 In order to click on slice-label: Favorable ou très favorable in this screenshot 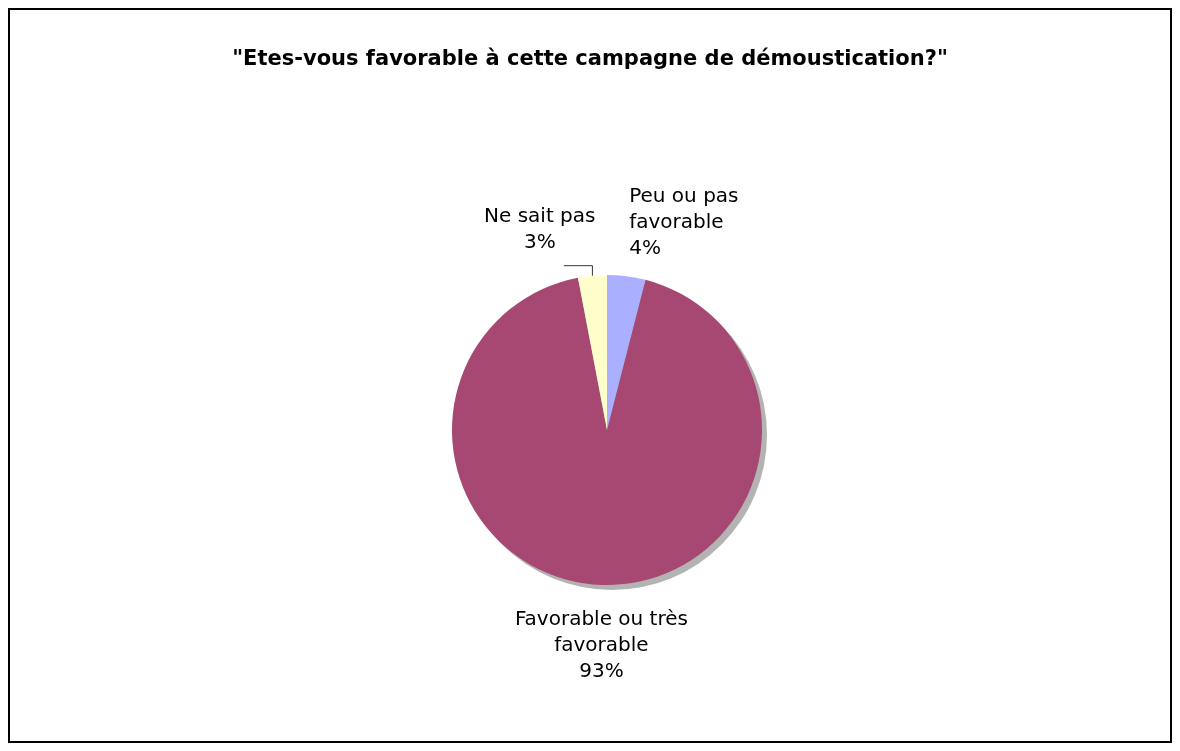, I will do `click(601, 630)`.